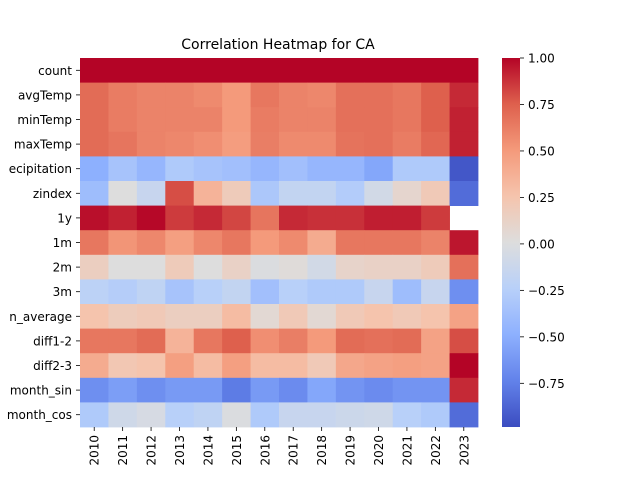 The height and width of the screenshot is (480, 640). What do you see at coordinates (40, 317) in the screenshot?
I see `y-tick-label: n_average` at bounding box center [40, 317].